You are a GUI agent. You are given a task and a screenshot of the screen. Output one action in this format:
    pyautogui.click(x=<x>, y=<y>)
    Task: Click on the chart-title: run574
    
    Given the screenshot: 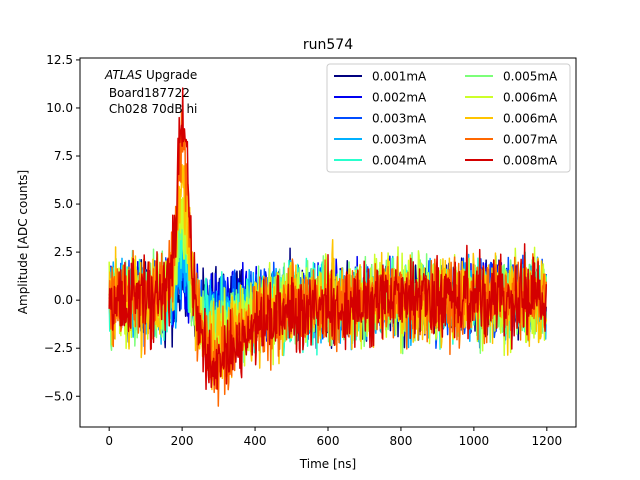 What is the action you would take?
    pyautogui.click(x=328, y=45)
    